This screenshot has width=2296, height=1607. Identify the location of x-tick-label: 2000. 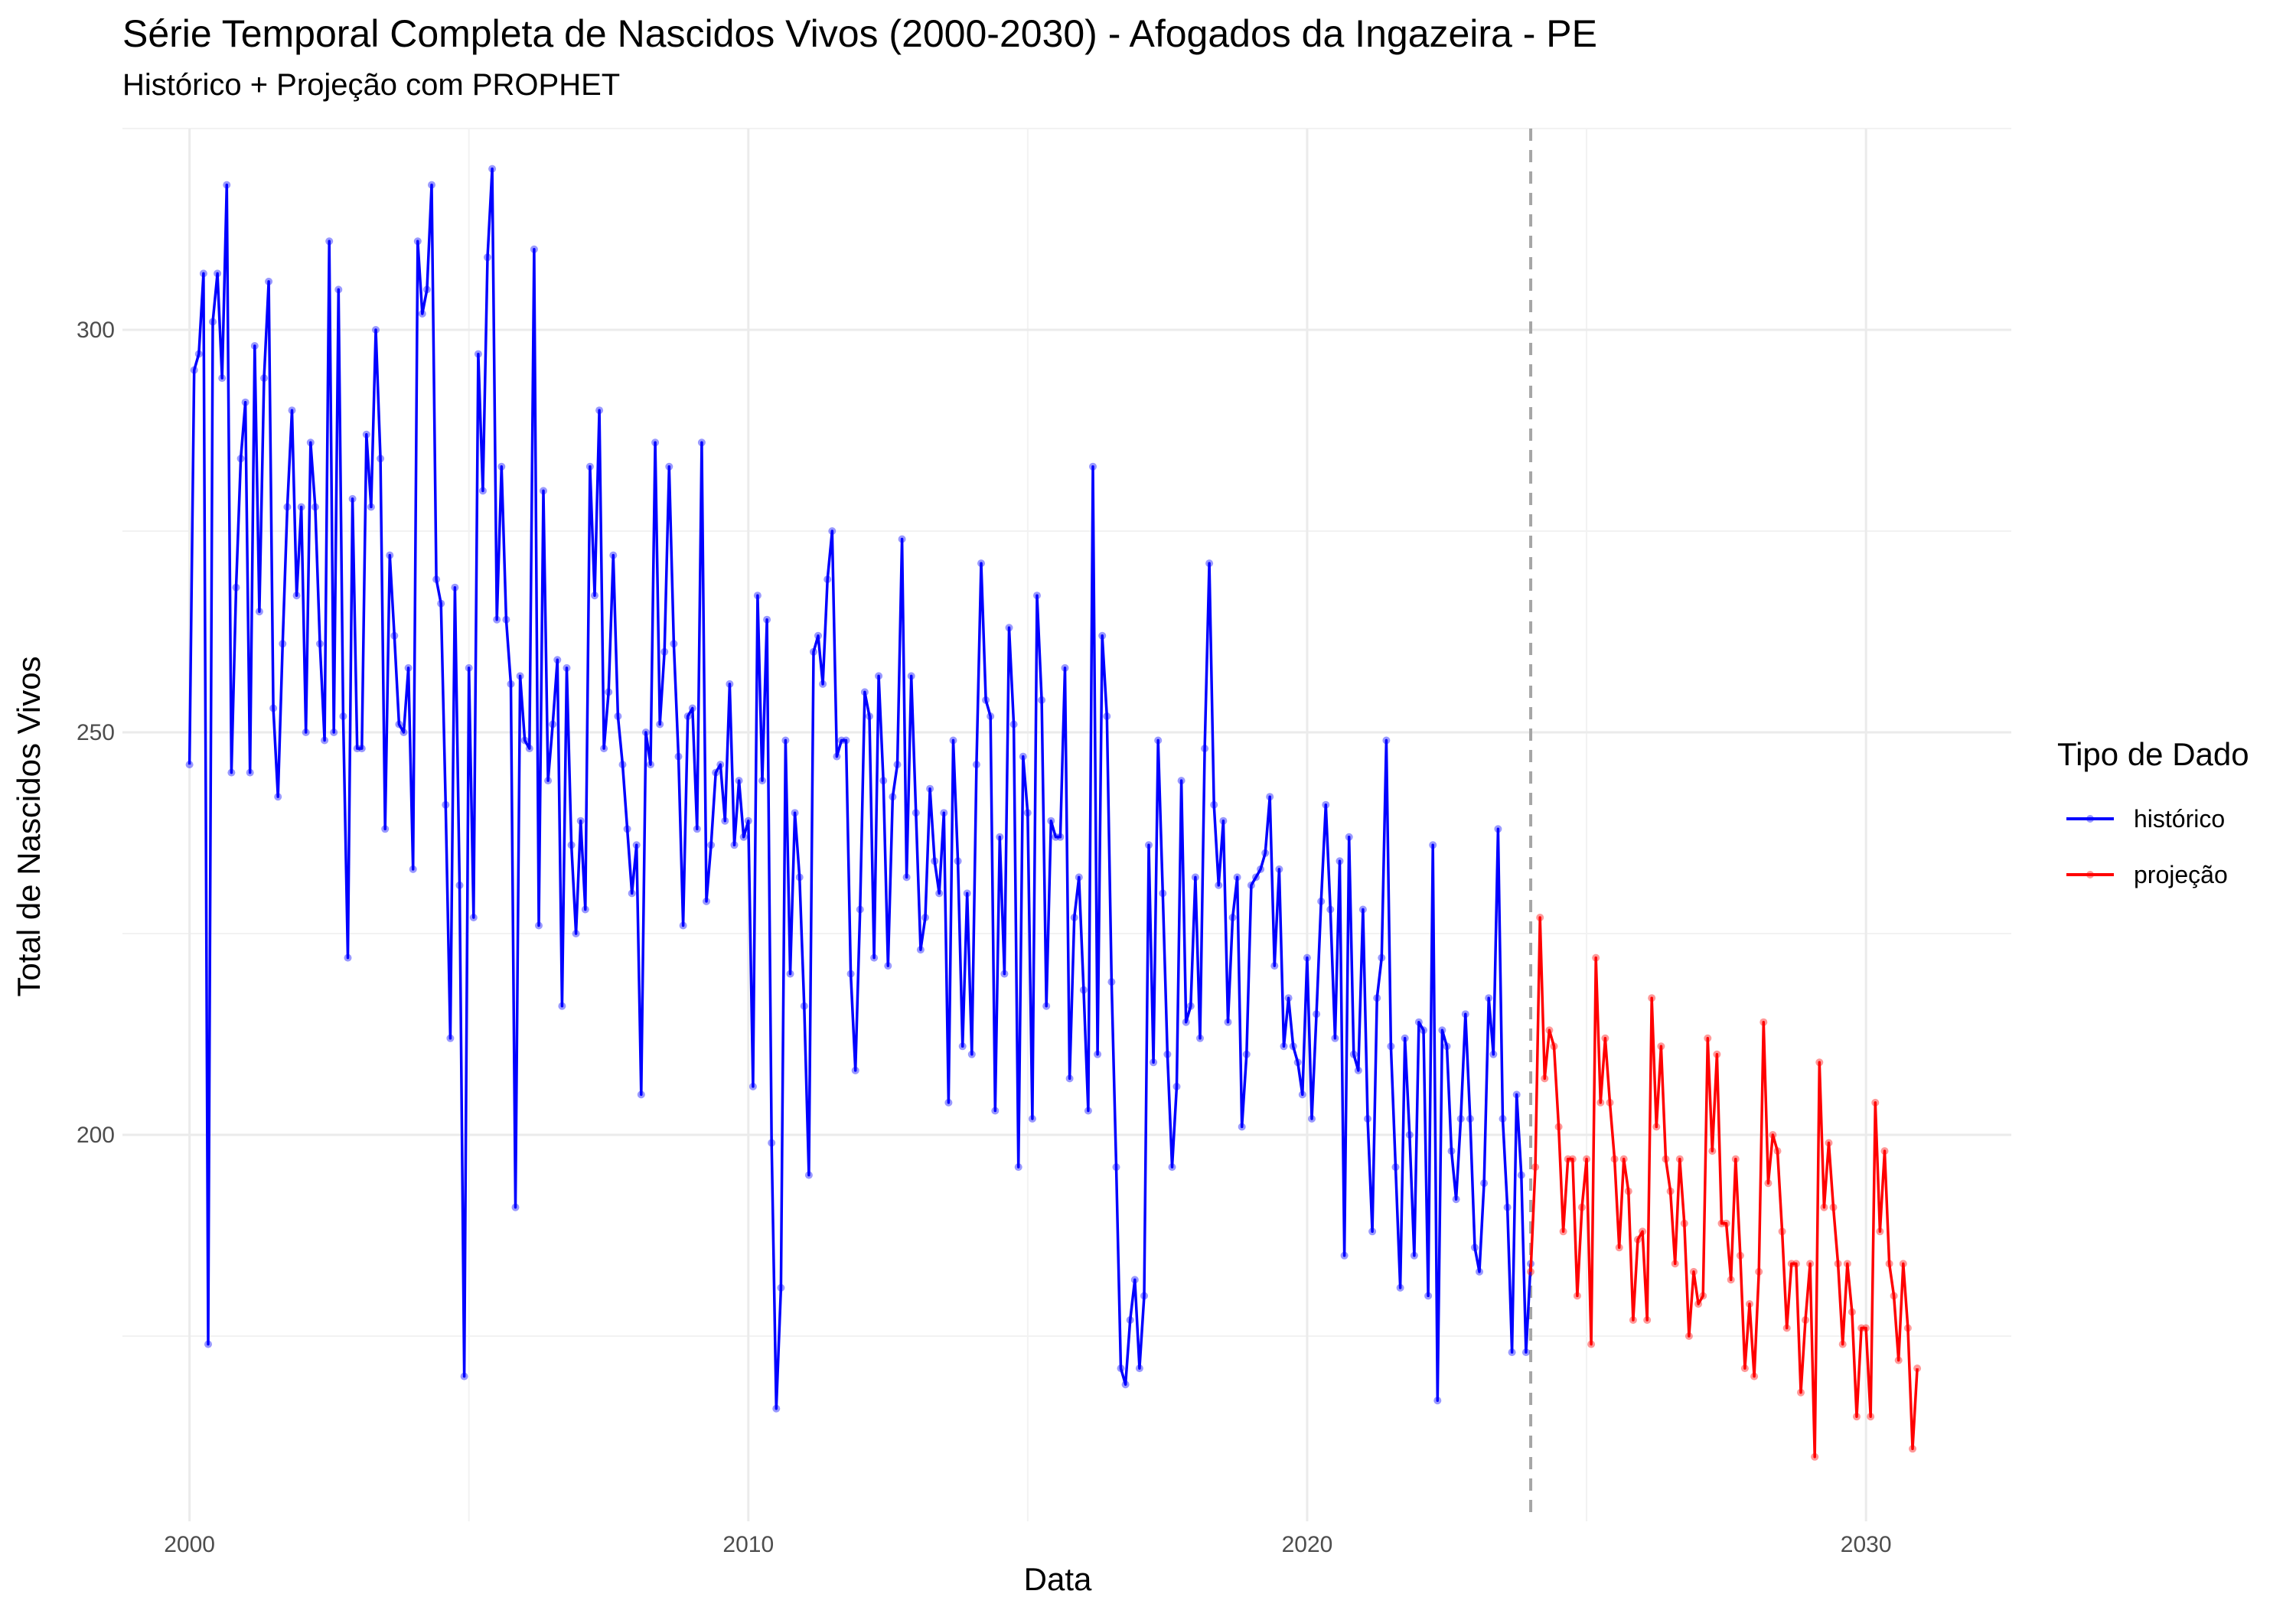
(189, 1544).